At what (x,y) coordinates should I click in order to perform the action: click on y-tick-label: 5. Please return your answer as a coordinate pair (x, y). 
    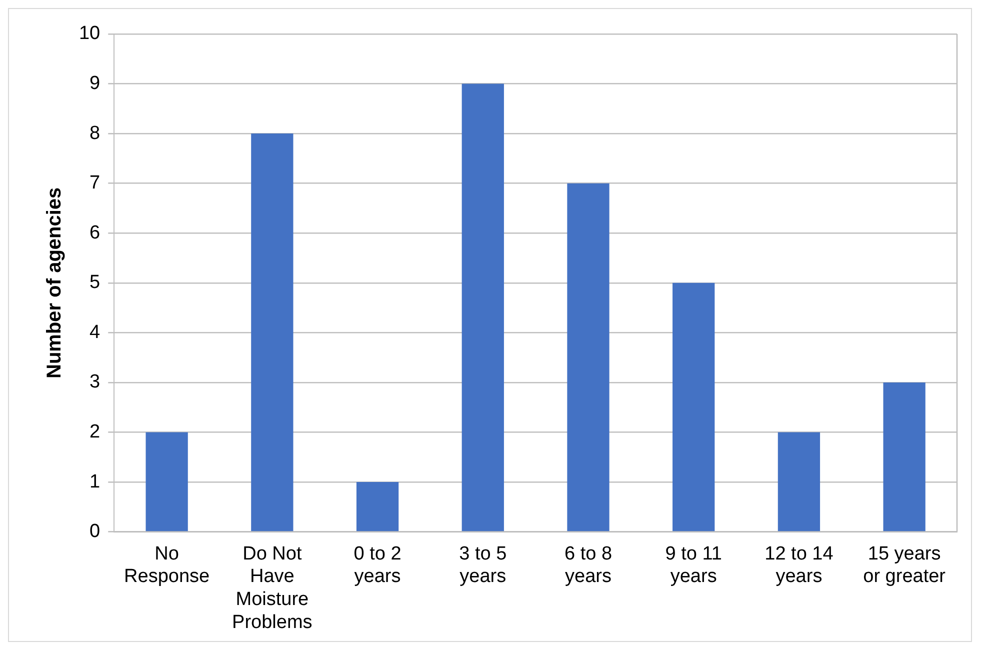
    Looking at the image, I should click on (95, 283).